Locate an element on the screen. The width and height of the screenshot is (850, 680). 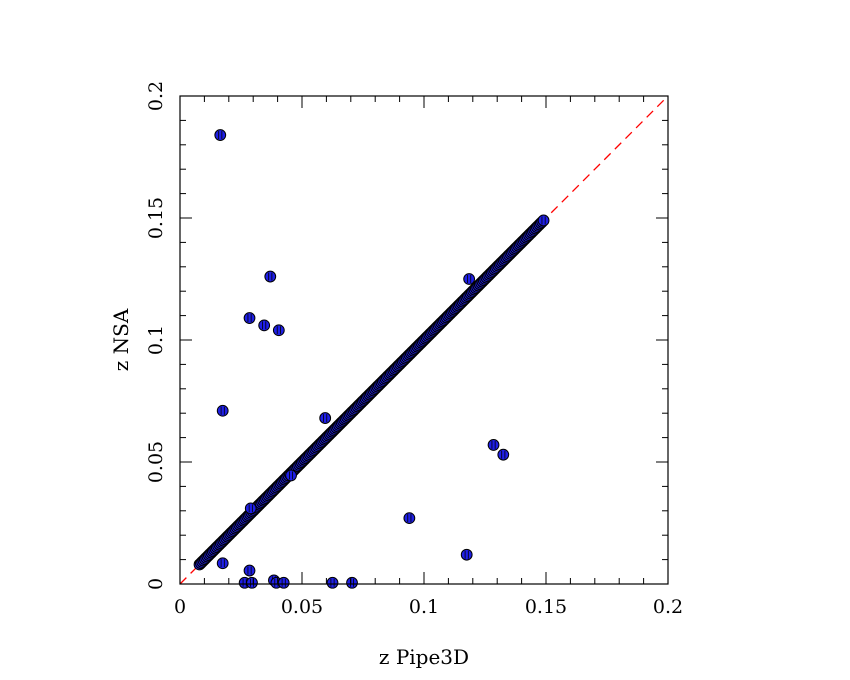
x-axis-title: z Pipe3D is located at coordinates (424, 657).